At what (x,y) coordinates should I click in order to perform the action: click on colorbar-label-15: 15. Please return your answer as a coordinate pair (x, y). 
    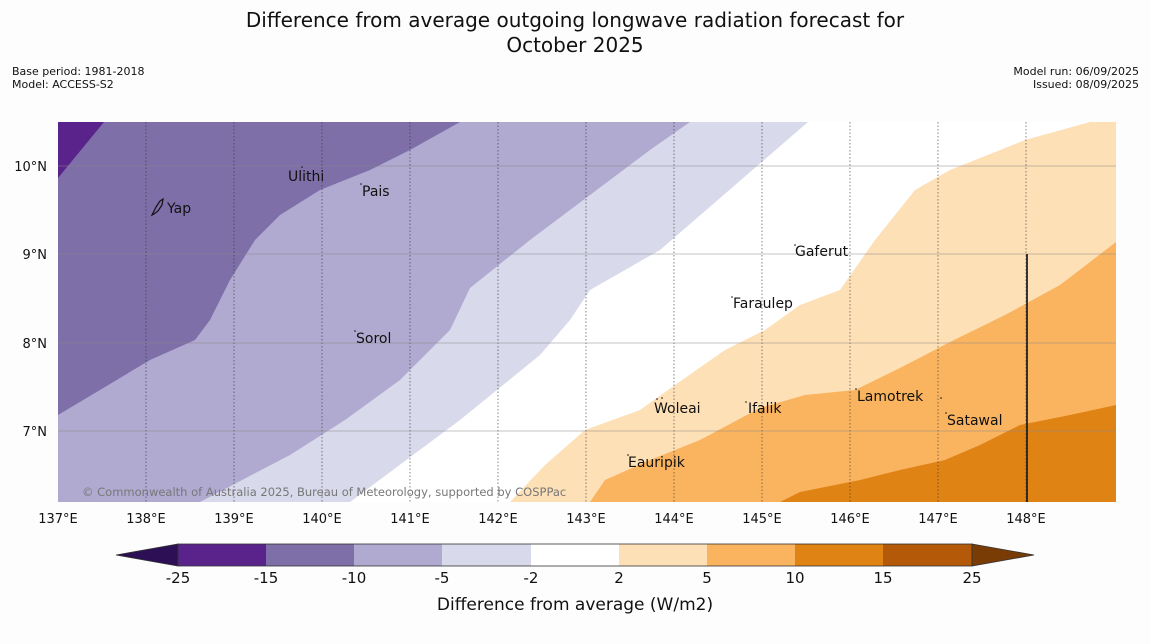
    Looking at the image, I should click on (882, 578).